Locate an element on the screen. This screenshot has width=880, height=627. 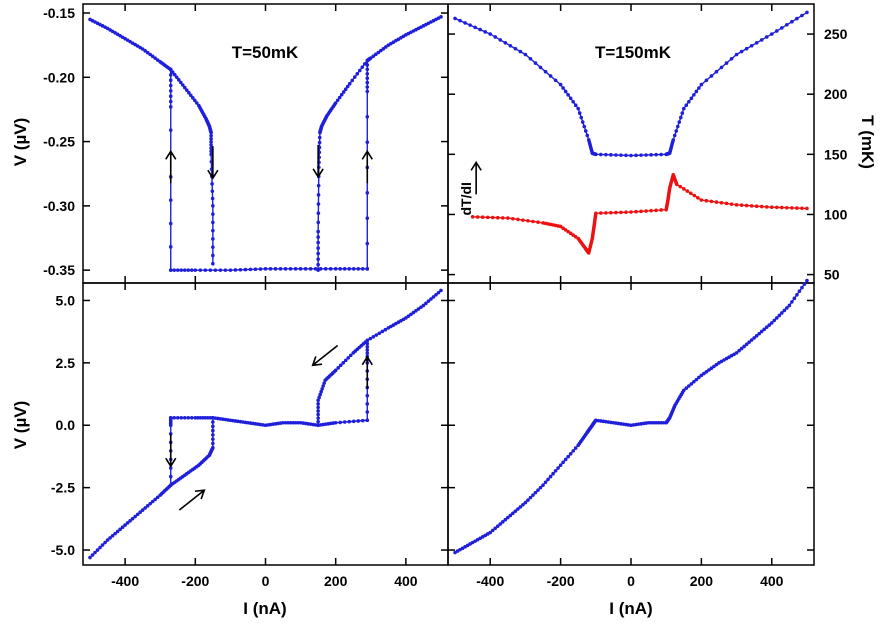
y-tick-label: -0.30 is located at coordinates (59, 206).